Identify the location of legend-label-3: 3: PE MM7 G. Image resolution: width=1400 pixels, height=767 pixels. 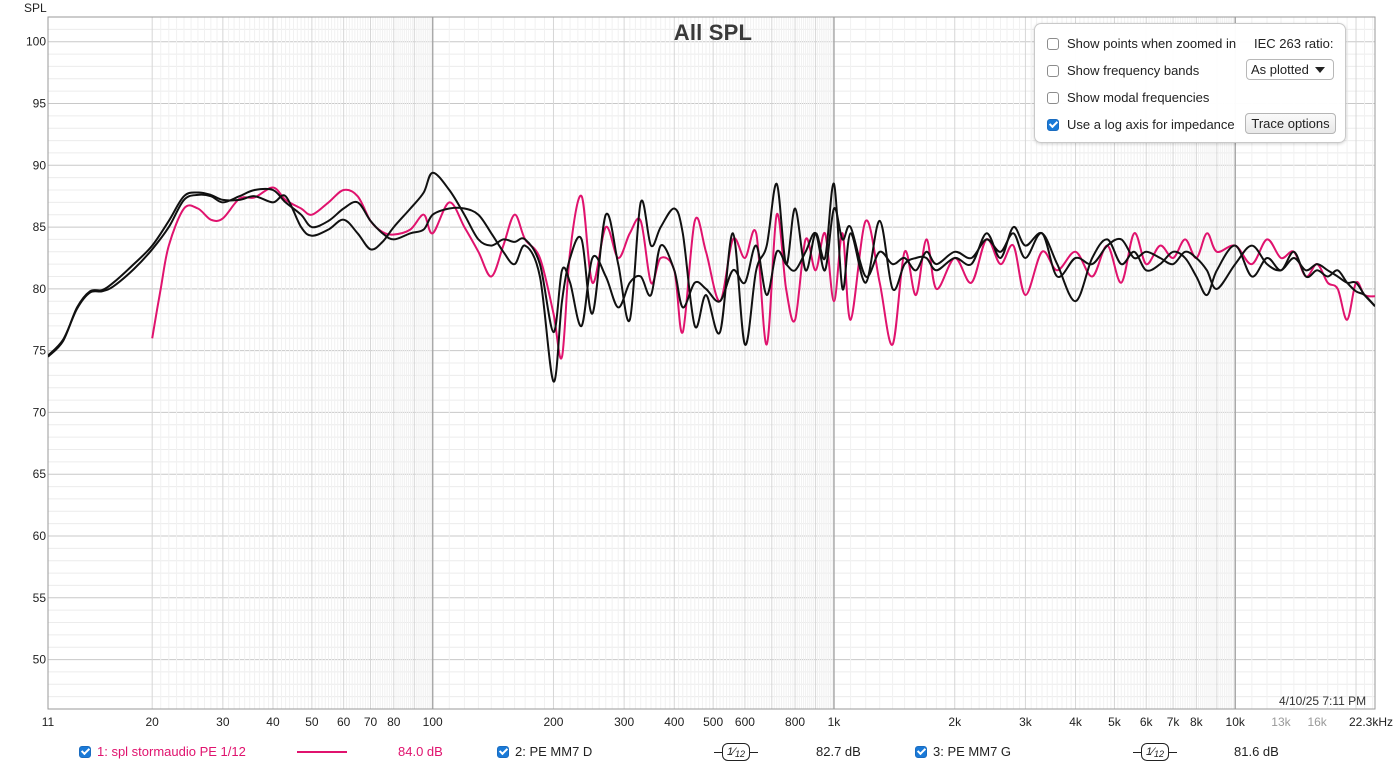
(972, 751).